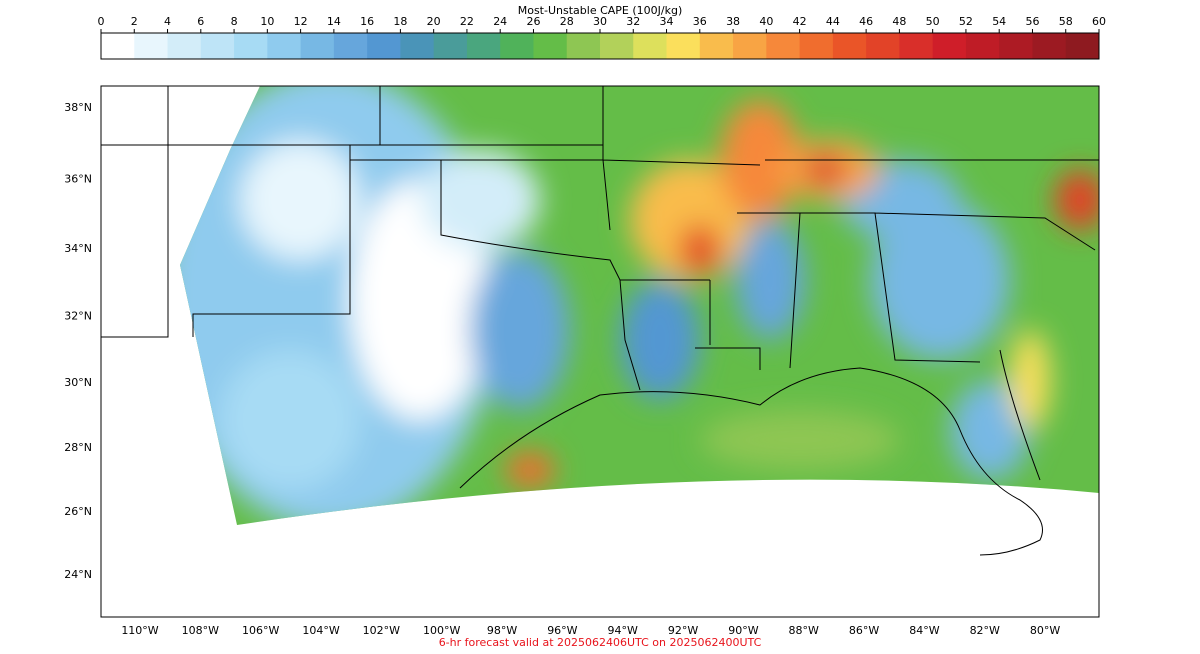  What do you see at coordinates (1066, 21) in the screenshot?
I see `colorbar-tick-label: 58` at bounding box center [1066, 21].